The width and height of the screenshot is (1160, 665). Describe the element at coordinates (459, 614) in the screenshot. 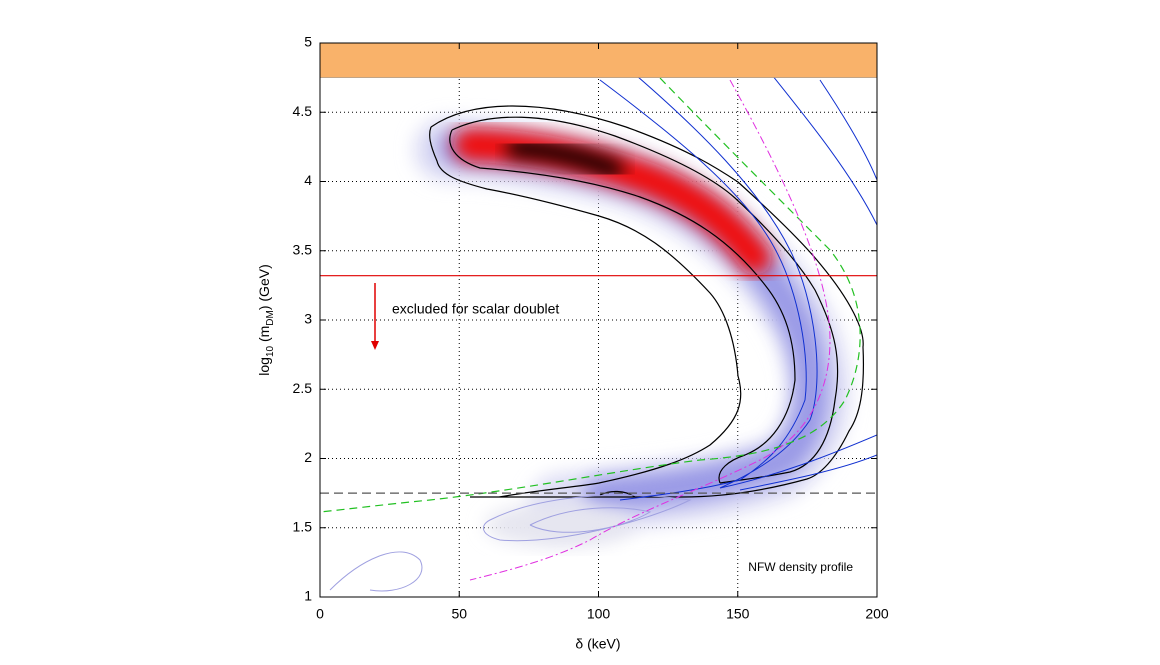

I see `x-tick-label: 50` at that location.